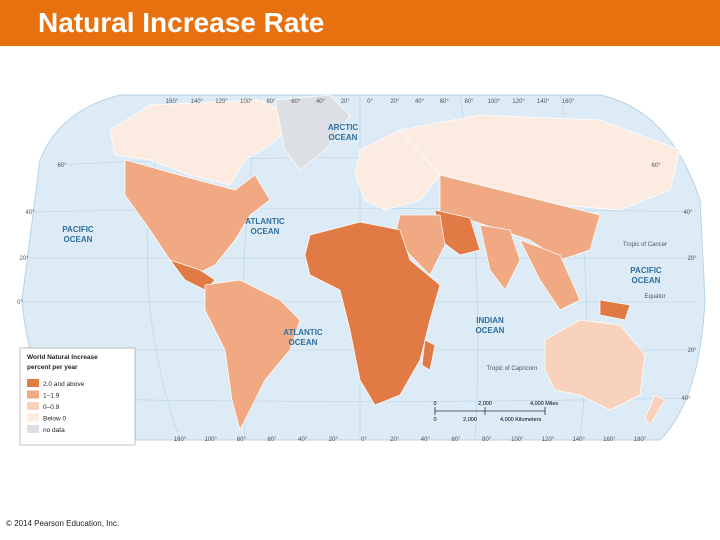 This screenshot has width=720, height=540. I want to click on reference-label: Equator, so click(654, 297).